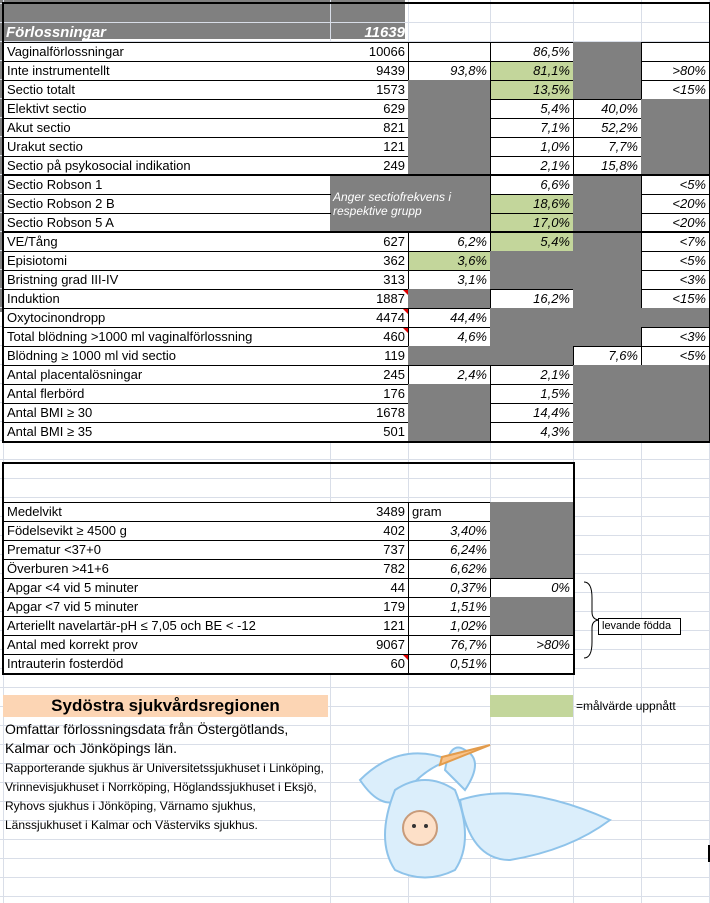 Image resolution: width=710 pixels, height=903 pixels. I want to click on header-cell, so click(202, 19).